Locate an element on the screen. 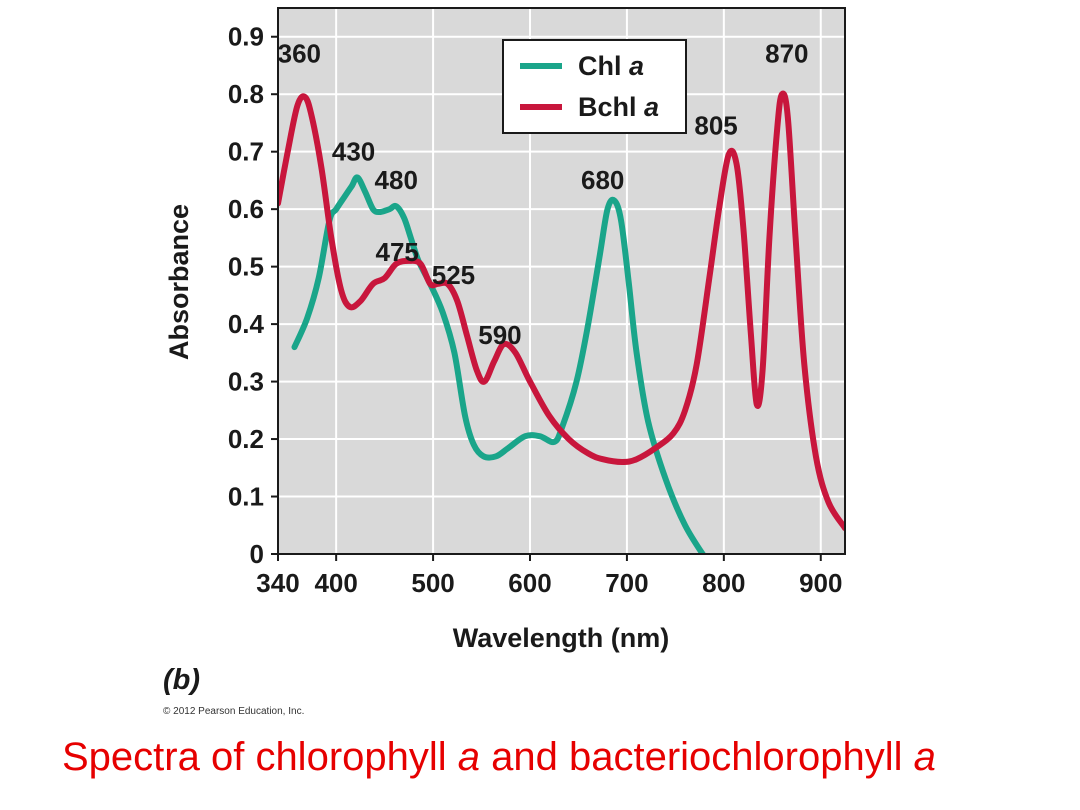 The width and height of the screenshot is (1080, 810). y-tick-label: 0.1 is located at coordinates (246, 497).